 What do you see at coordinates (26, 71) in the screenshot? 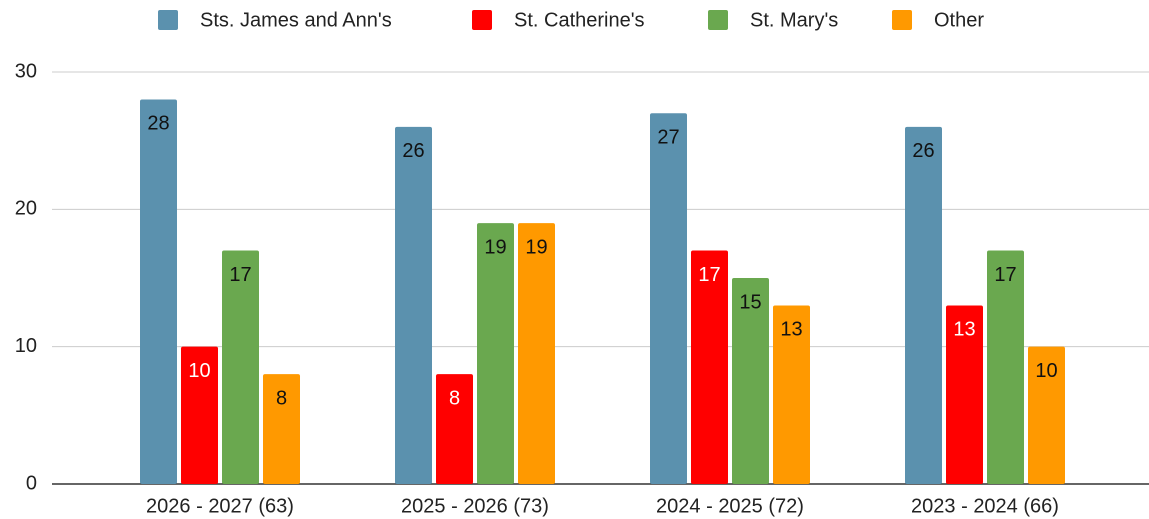
I see `y-tick-label: 30` at bounding box center [26, 71].